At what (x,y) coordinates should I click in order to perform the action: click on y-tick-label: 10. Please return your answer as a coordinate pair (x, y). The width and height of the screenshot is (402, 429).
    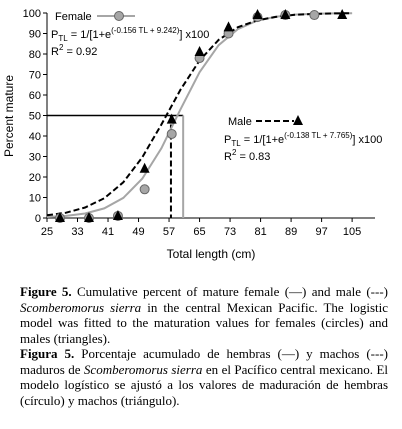
    Looking at the image, I should click on (35, 199).